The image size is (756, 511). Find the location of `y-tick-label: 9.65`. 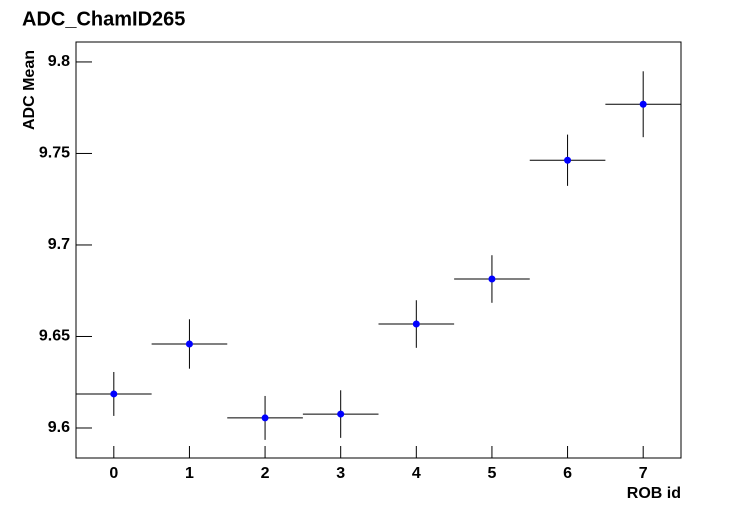

y-tick-label: 9.65 is located at coordinates (54, 336).